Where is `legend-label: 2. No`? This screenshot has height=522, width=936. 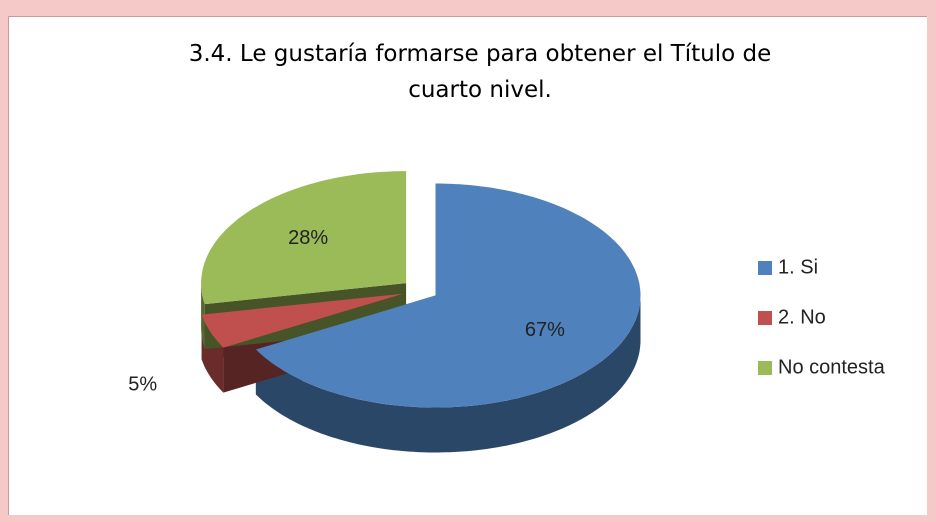
legend-label: 2. No is located at coordinates (802, 317).